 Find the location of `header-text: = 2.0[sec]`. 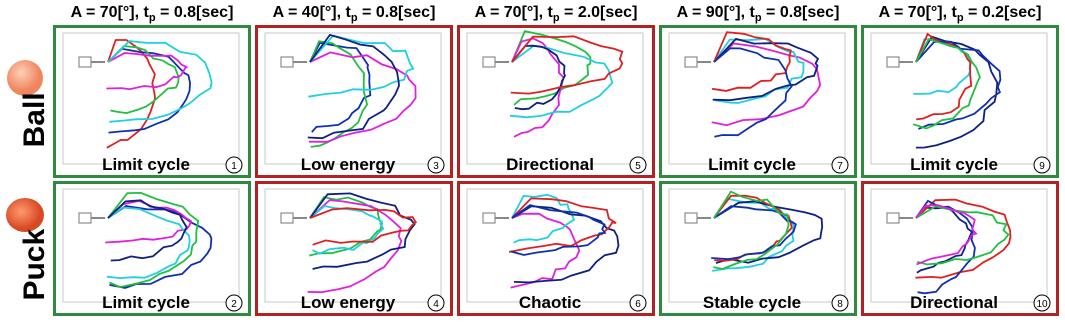

header-text: = 2.0[sec] is located at coordinates (599, 12).